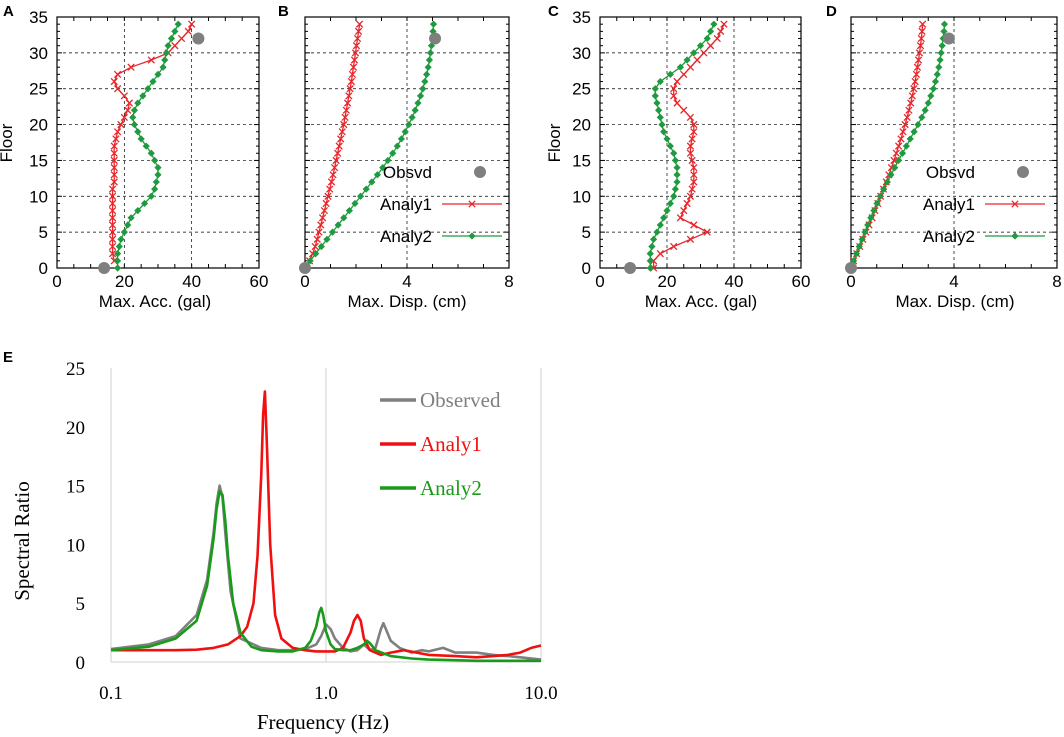 This screenshot has width=1064, height=737. What do you see at coordinates (953, 281) in the screenshot?
I see `x-tick-label: 4` at bounding box center [953, 281].